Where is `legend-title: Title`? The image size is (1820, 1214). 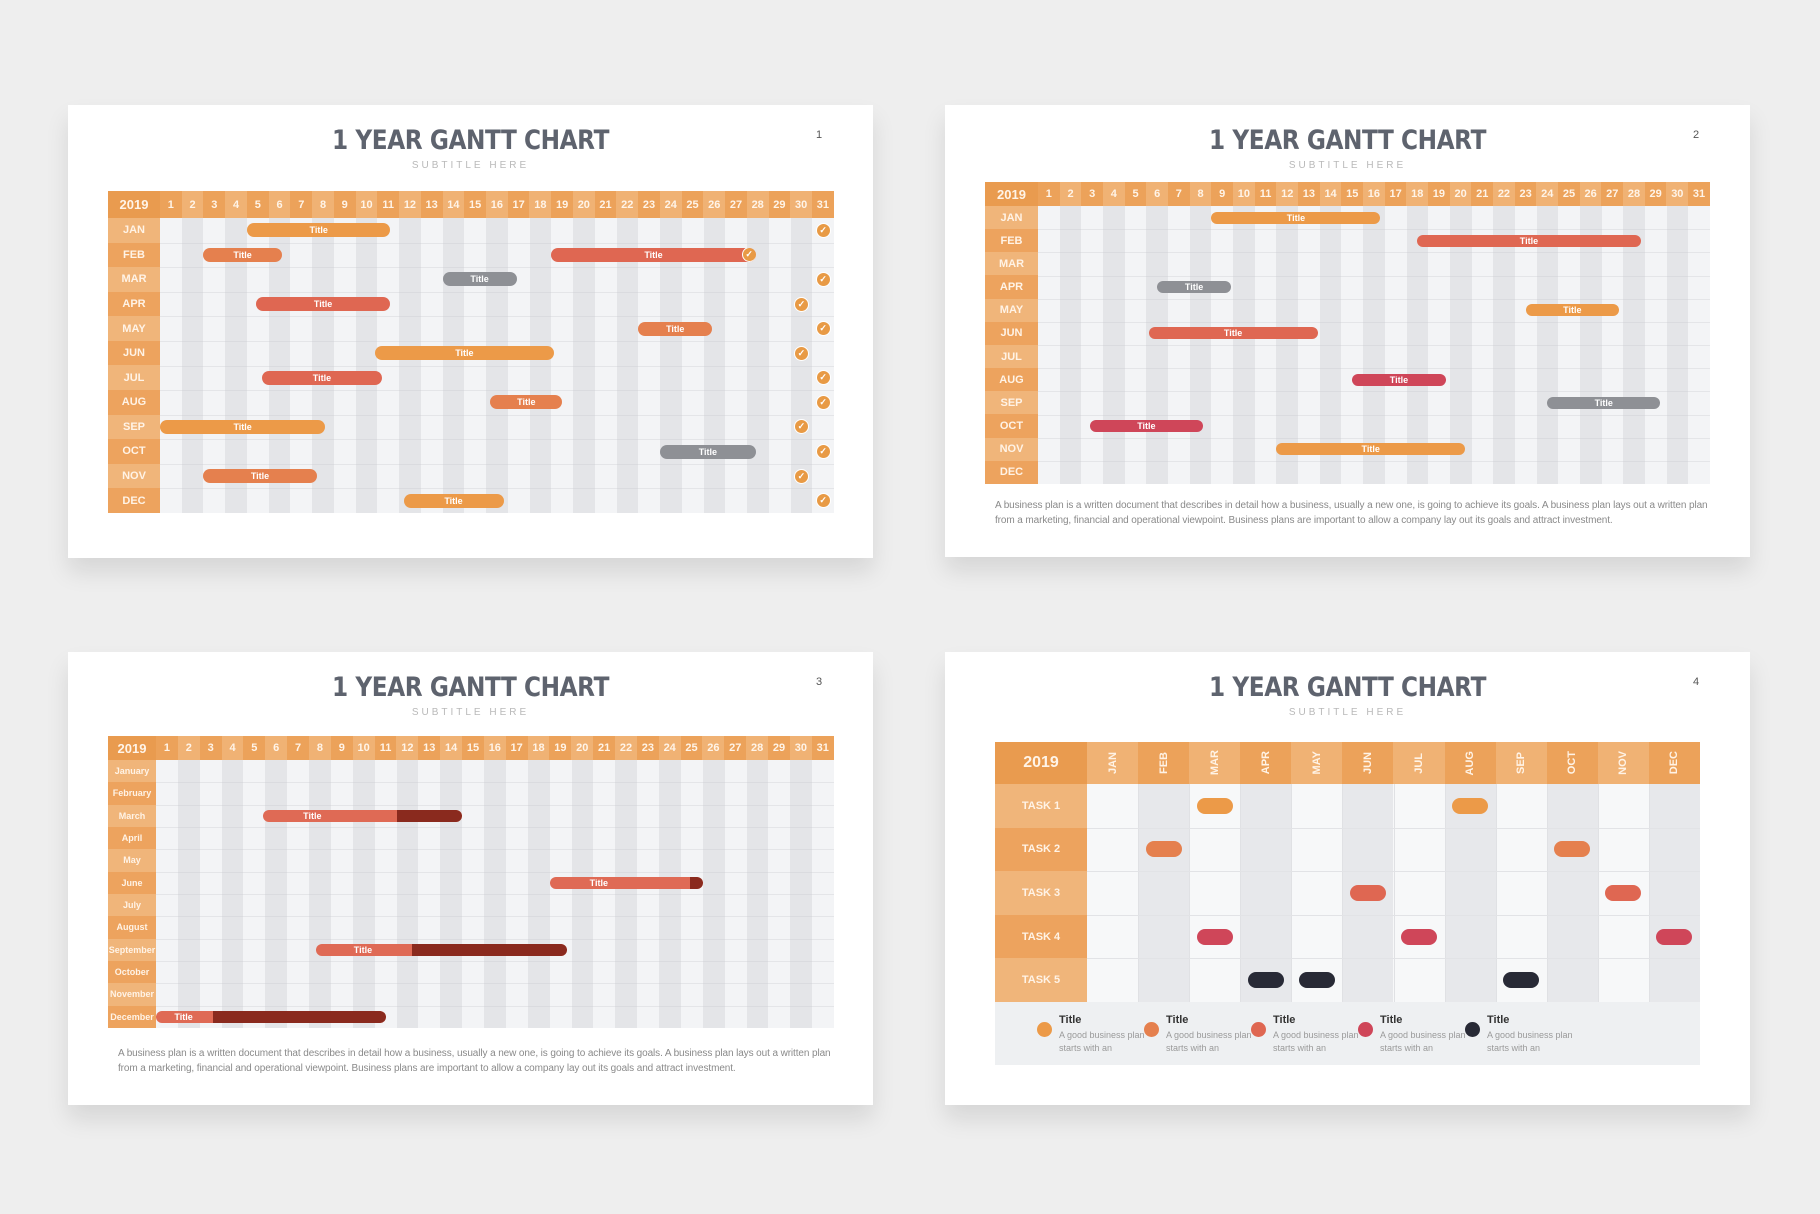
legend-title: Title is located at coordinates (1284, 1020).